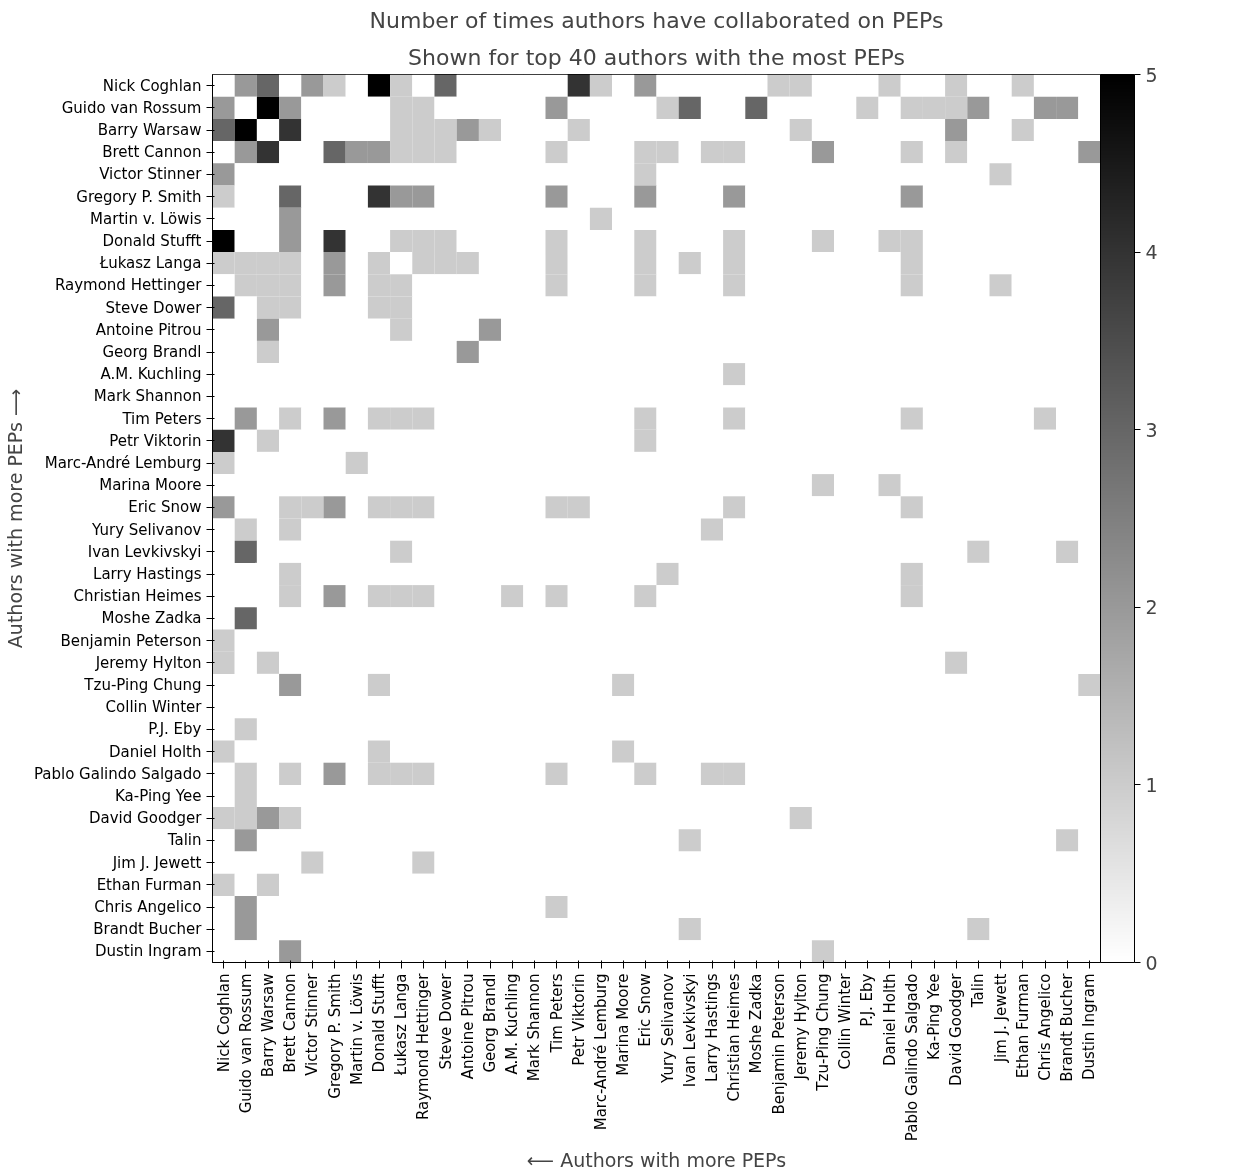  What do you see at coordinates (601, 1052) in the screenshot?
I see `x-tick-label: Marc-André Lemburg` at bounding box center [601, 1052].